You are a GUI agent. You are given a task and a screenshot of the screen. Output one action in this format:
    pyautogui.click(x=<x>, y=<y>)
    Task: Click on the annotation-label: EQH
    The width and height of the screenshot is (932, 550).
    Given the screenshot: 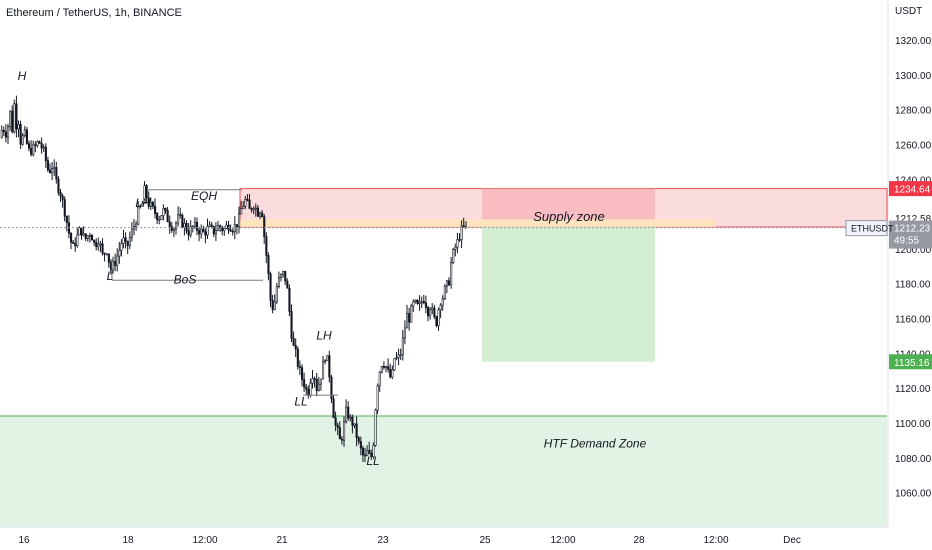 What is the action you would take?
    pyautogui.click(x=204, y=196)
    